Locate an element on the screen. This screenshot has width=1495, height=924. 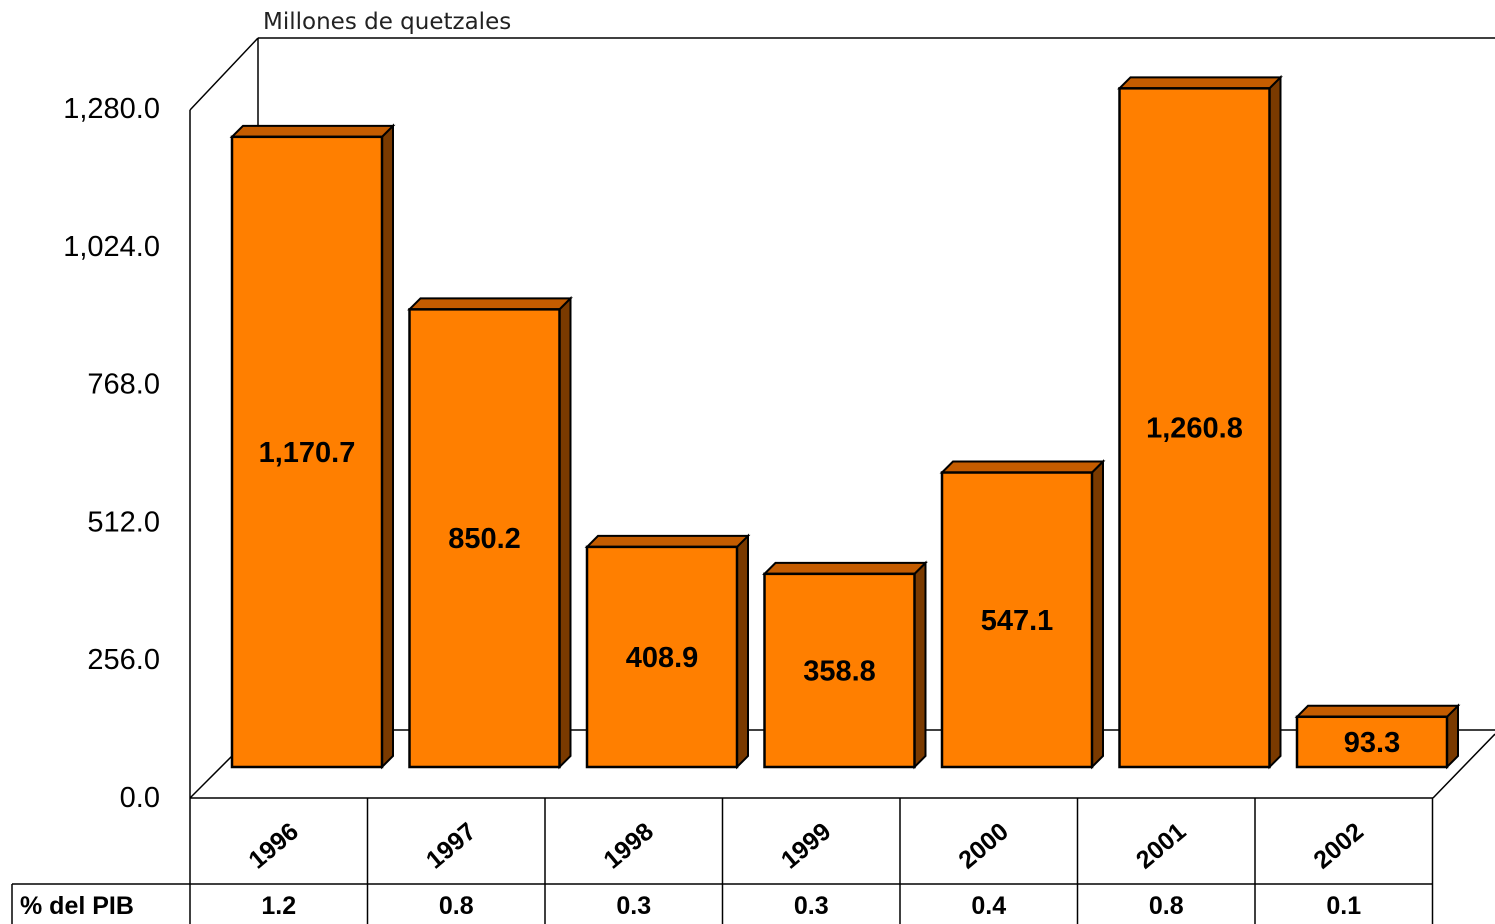
x-tick-label: 1999 is located at coordinates (806, 845).